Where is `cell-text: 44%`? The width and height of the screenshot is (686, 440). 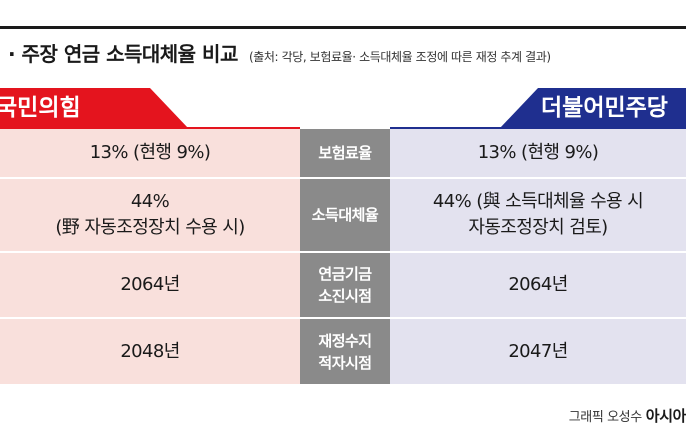
cell-text: 44% is located at coordinates (150, 201).